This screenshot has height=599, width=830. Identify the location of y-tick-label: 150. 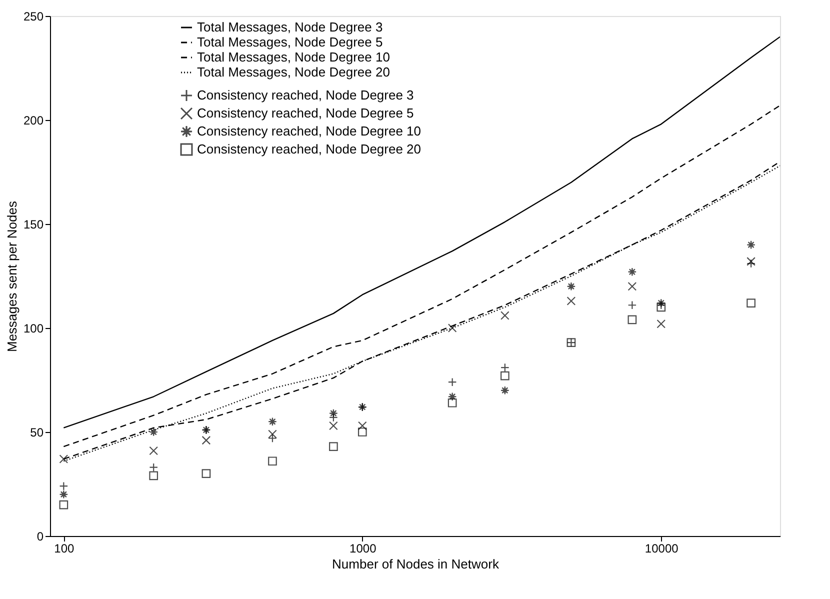
(33, 225).